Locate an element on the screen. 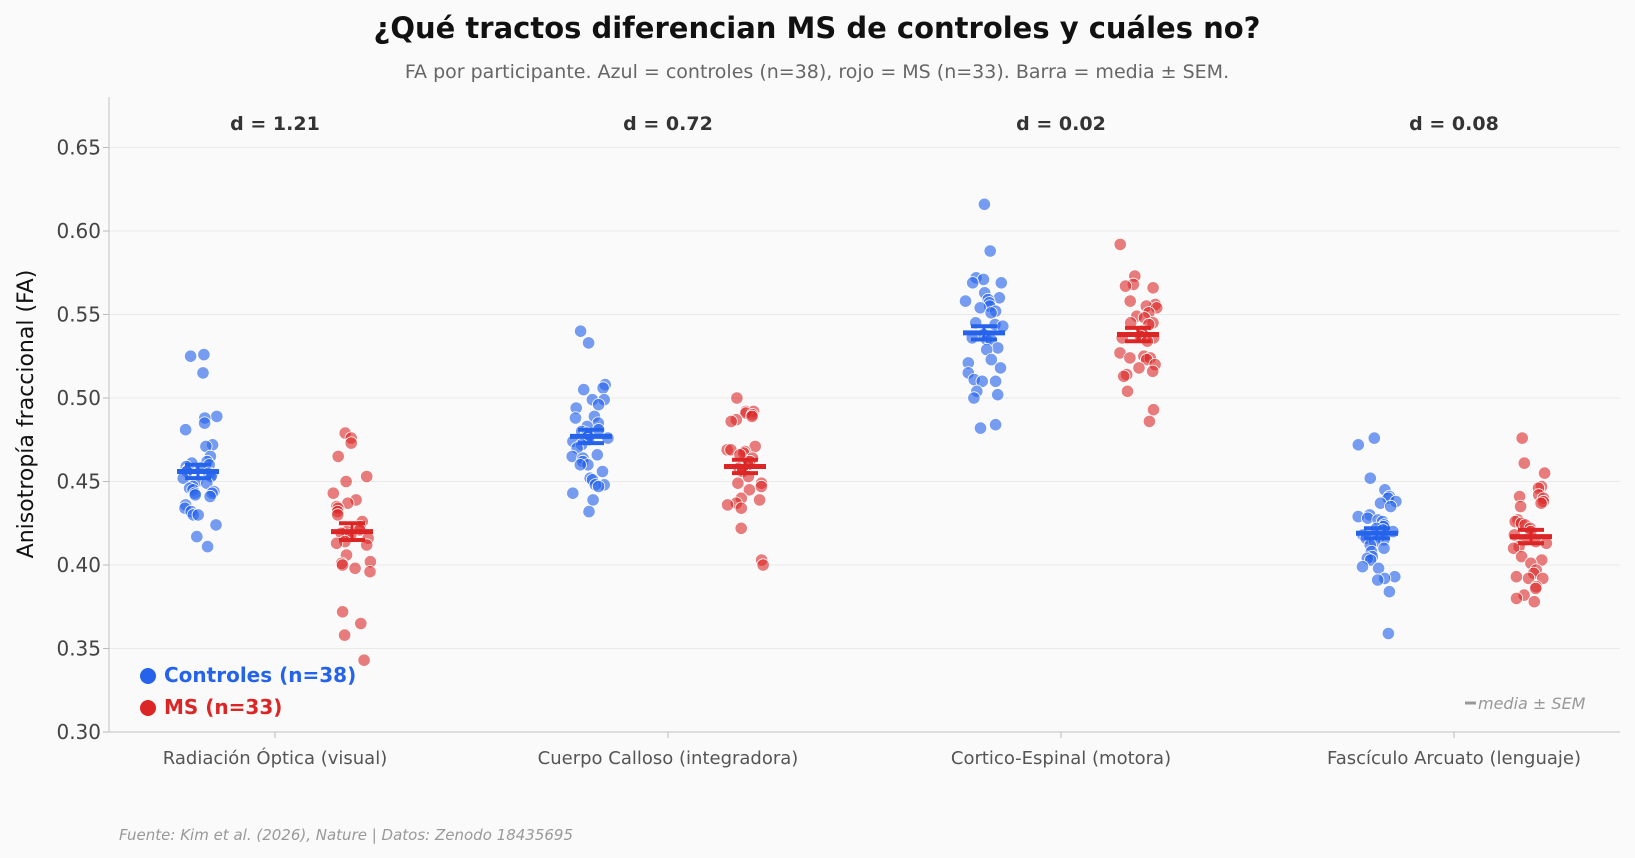  y-tick-label: 0.35 is located at coordinates (78, 649).